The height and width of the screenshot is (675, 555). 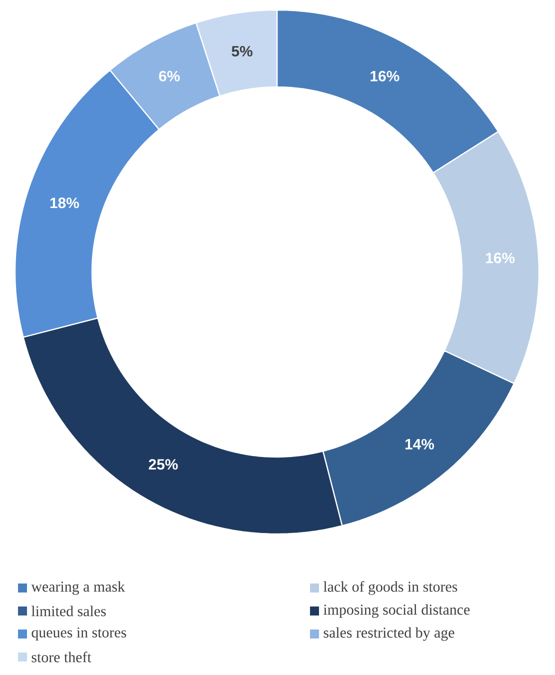 What do you see at coordinates (169, 76) in the screenshot?
I see `data-label: 6%` at bounding box center [169, 76].